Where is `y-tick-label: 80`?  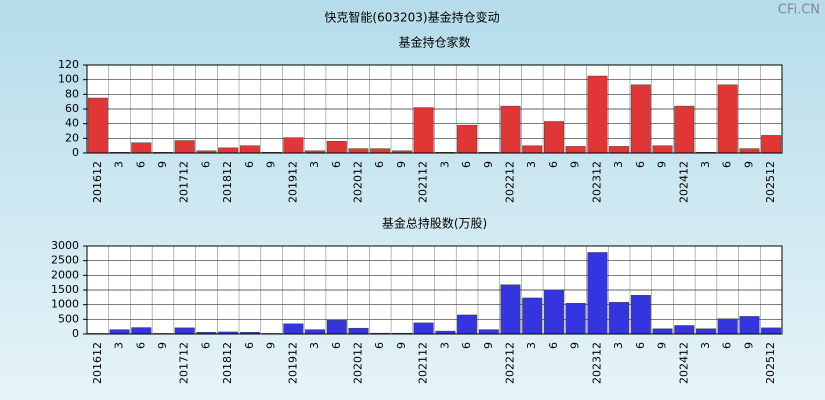
y-tick-label: 80 is located at coordinates (72, 93).